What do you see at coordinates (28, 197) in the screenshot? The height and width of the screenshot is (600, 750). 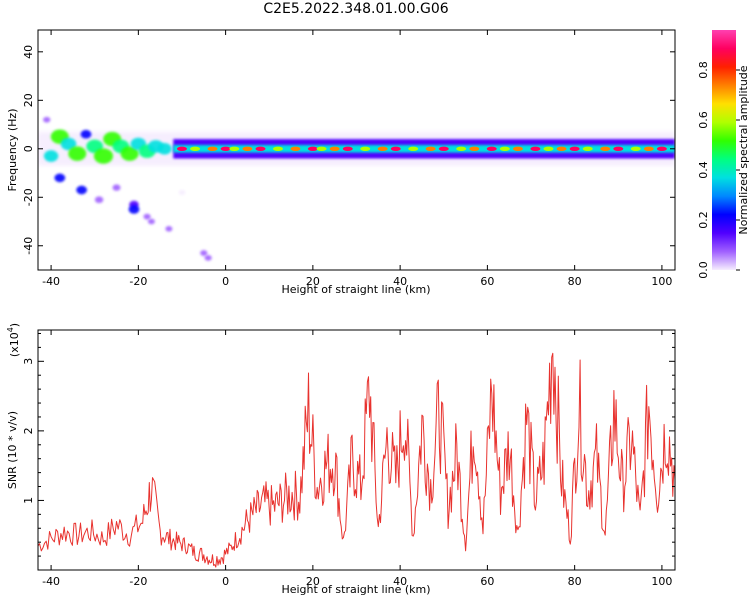 I see `y-tick-label: -20` at bounding box center [28, 197].